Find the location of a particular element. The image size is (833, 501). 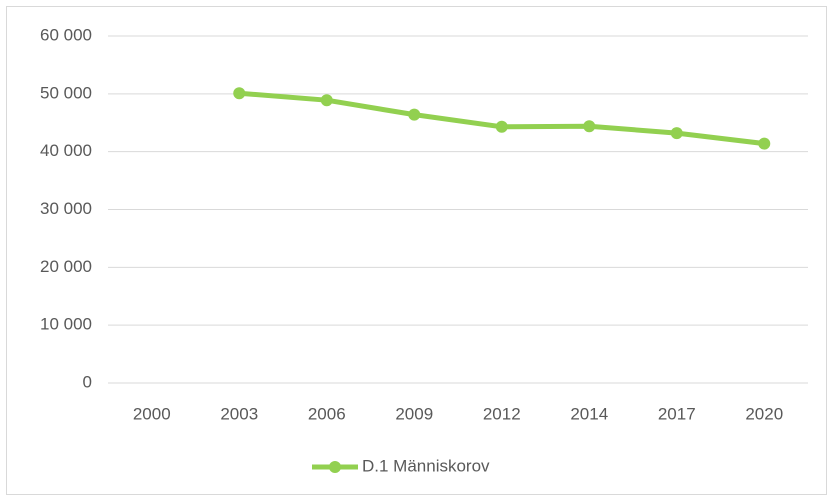

y-tick-label: 50 000 is located at coordinates (66, 92).